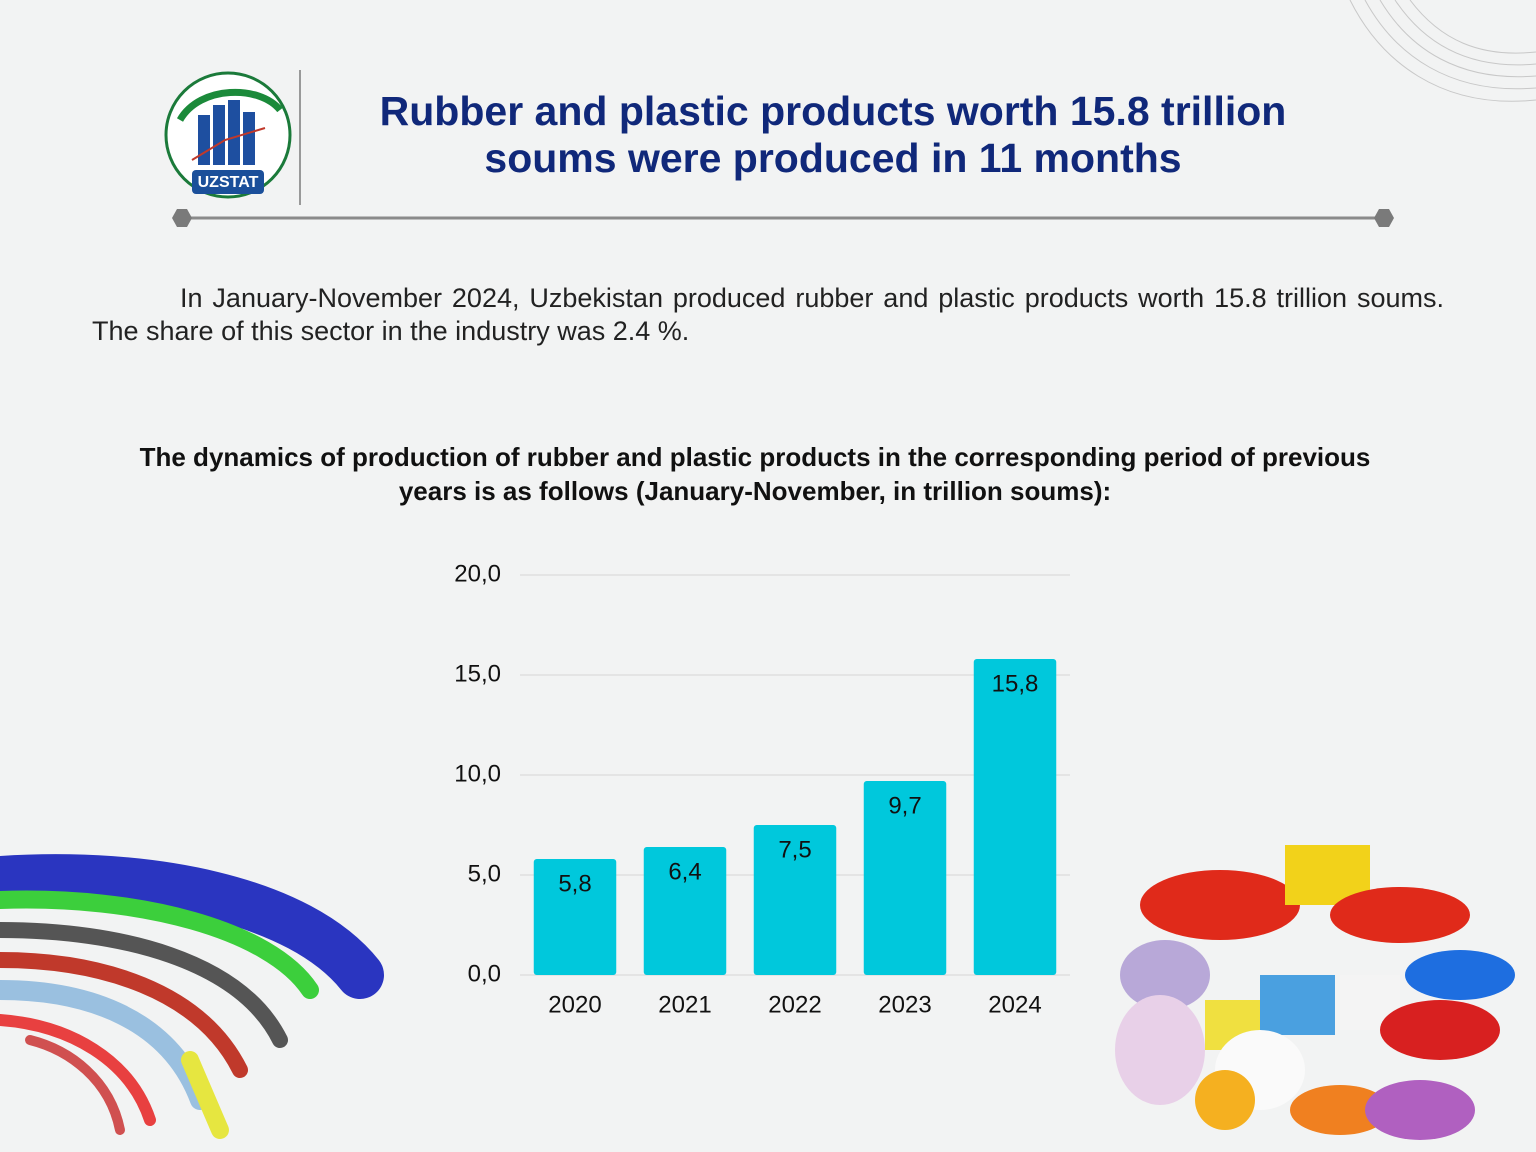 The width and height of the screenshot is (1536, 1152). What do you see at coordinates (1442, 51) in the screenshot?
I see `swirl-lines` at bounding box center [1442, 51].